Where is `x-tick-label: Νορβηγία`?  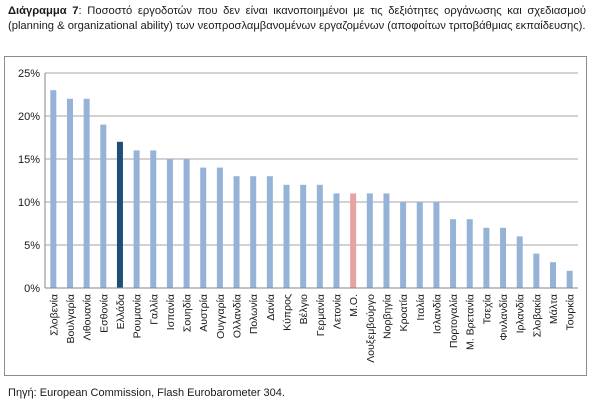
x-tick-label: Νορβηγία is located at coordinates (387, 316).